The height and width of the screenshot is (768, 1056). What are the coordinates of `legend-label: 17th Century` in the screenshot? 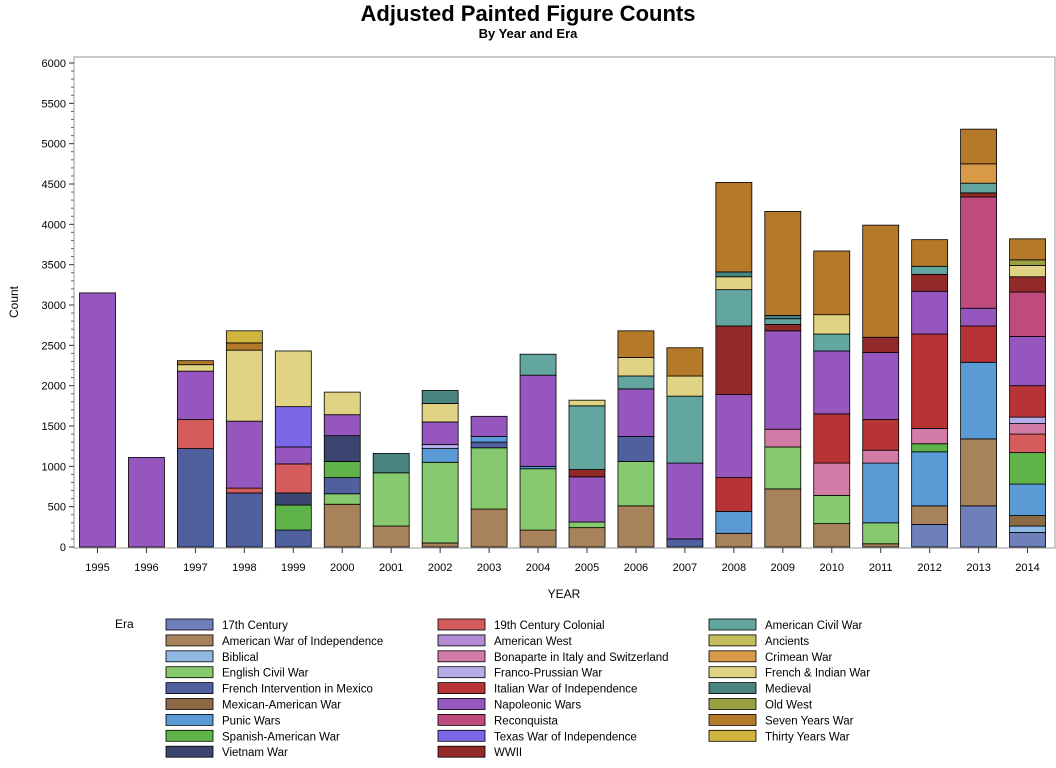 It's located at (255, 626).